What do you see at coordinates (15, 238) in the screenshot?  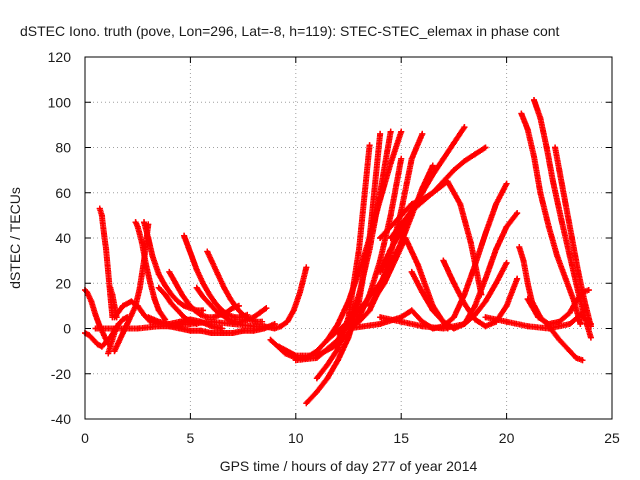 I see `y-axis-label: dSTEC / TECUs` at bounding box center [15, 238].